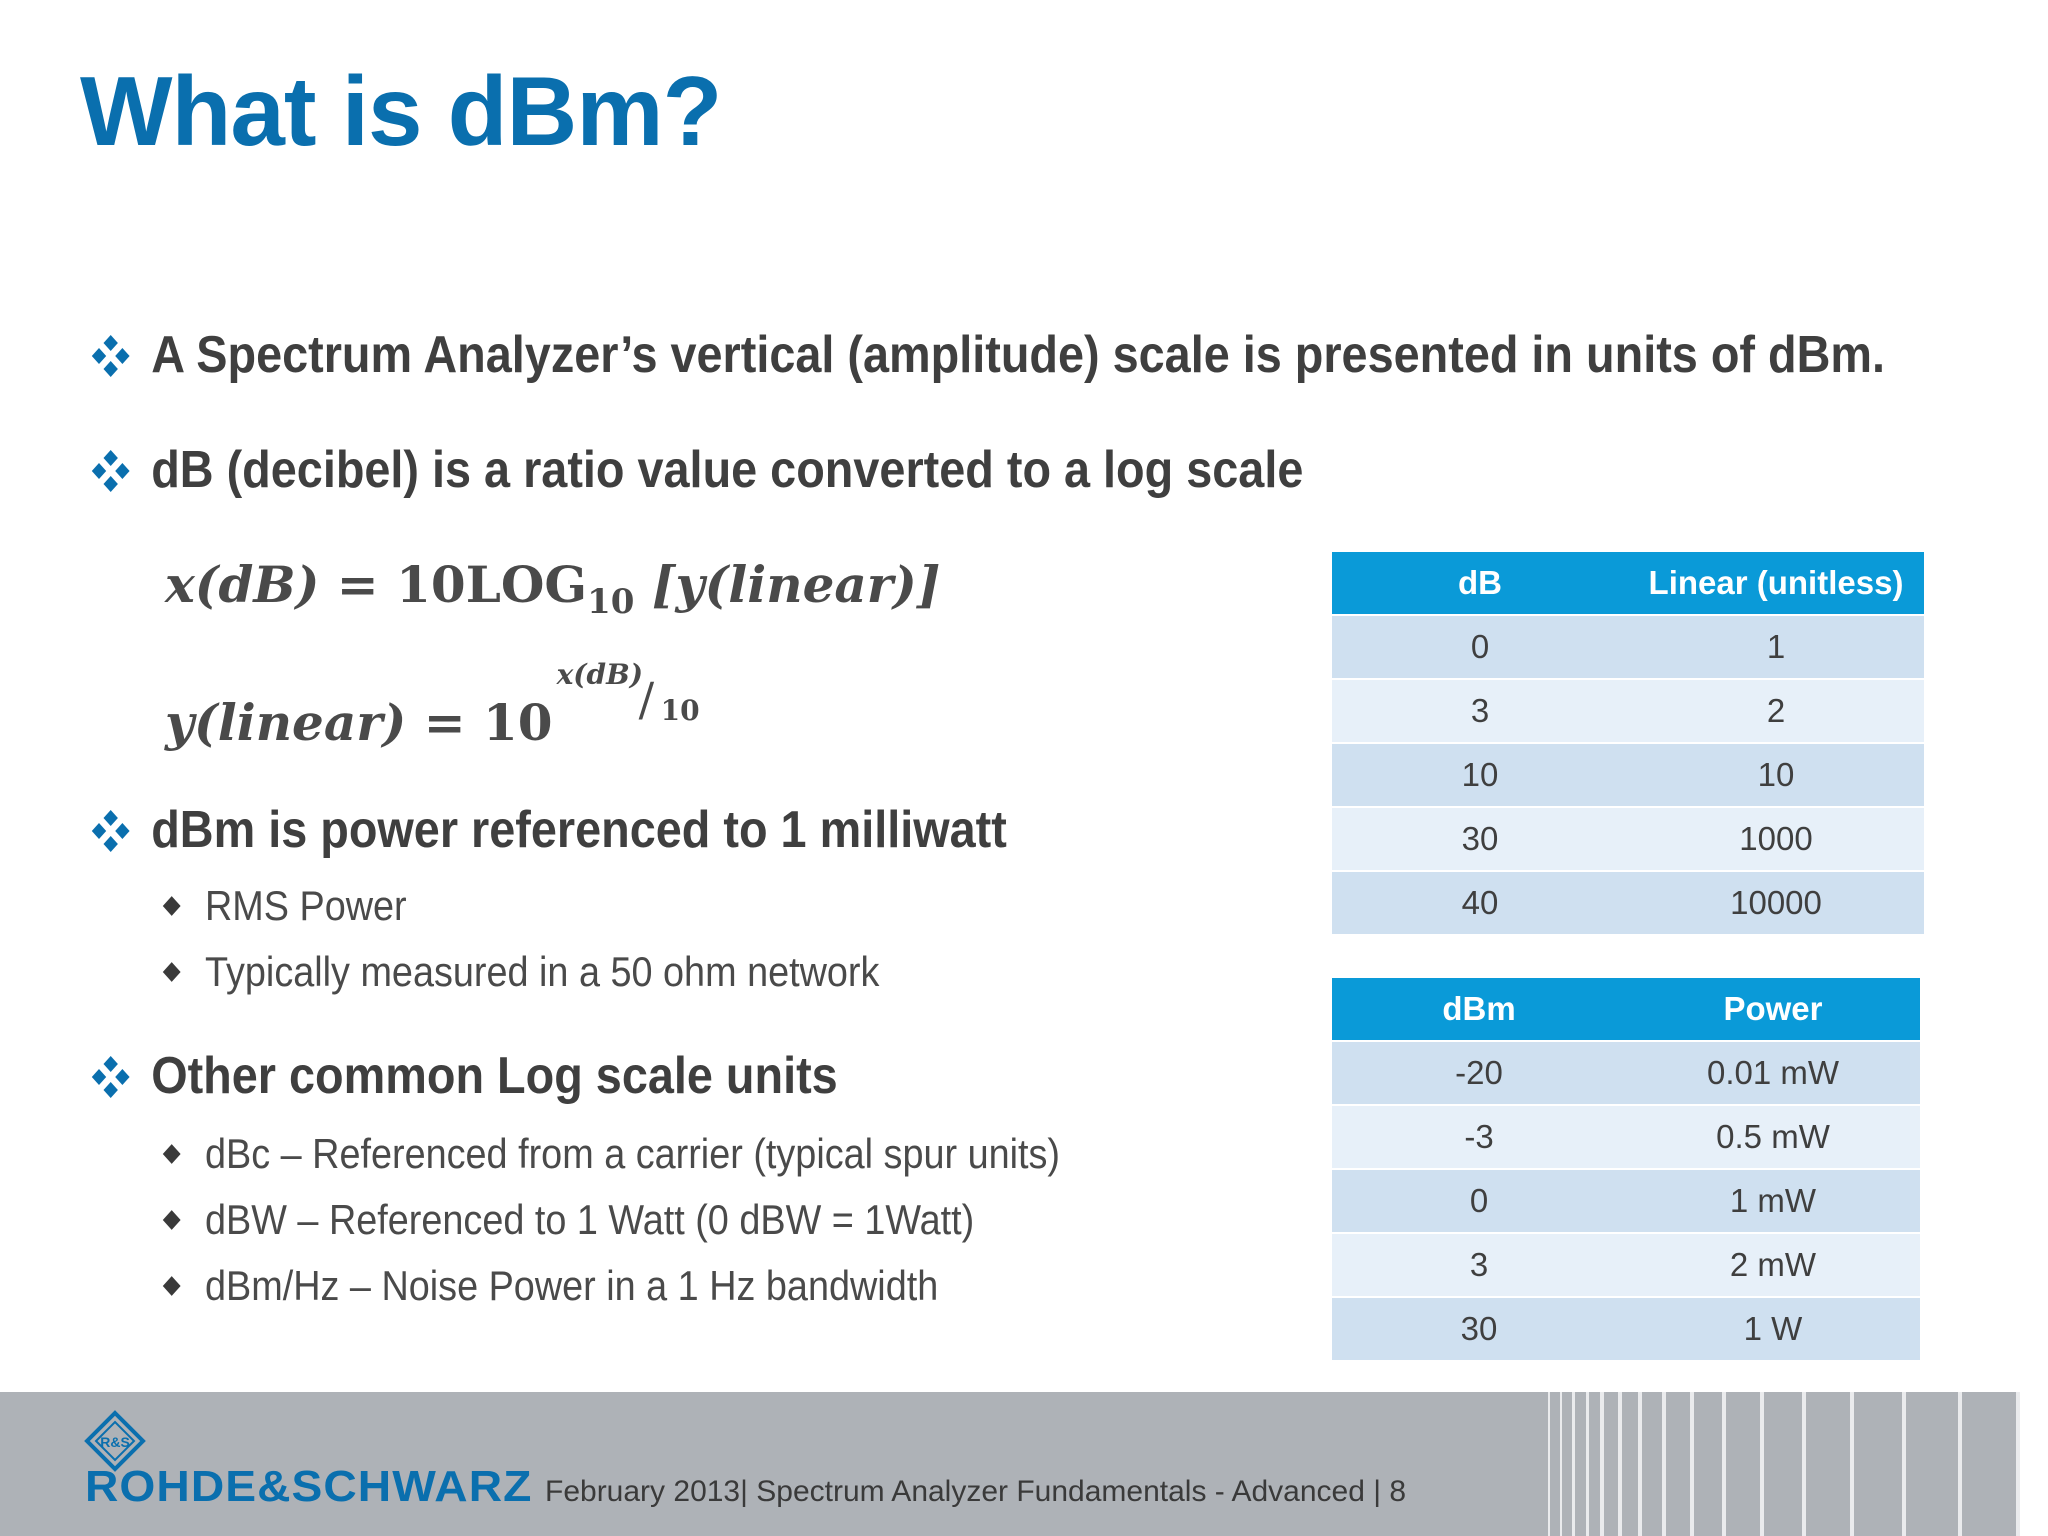 This screenshot has height=1536, width=2048. I want to click on footer-stripes-decoration, so click(1798, 1464).